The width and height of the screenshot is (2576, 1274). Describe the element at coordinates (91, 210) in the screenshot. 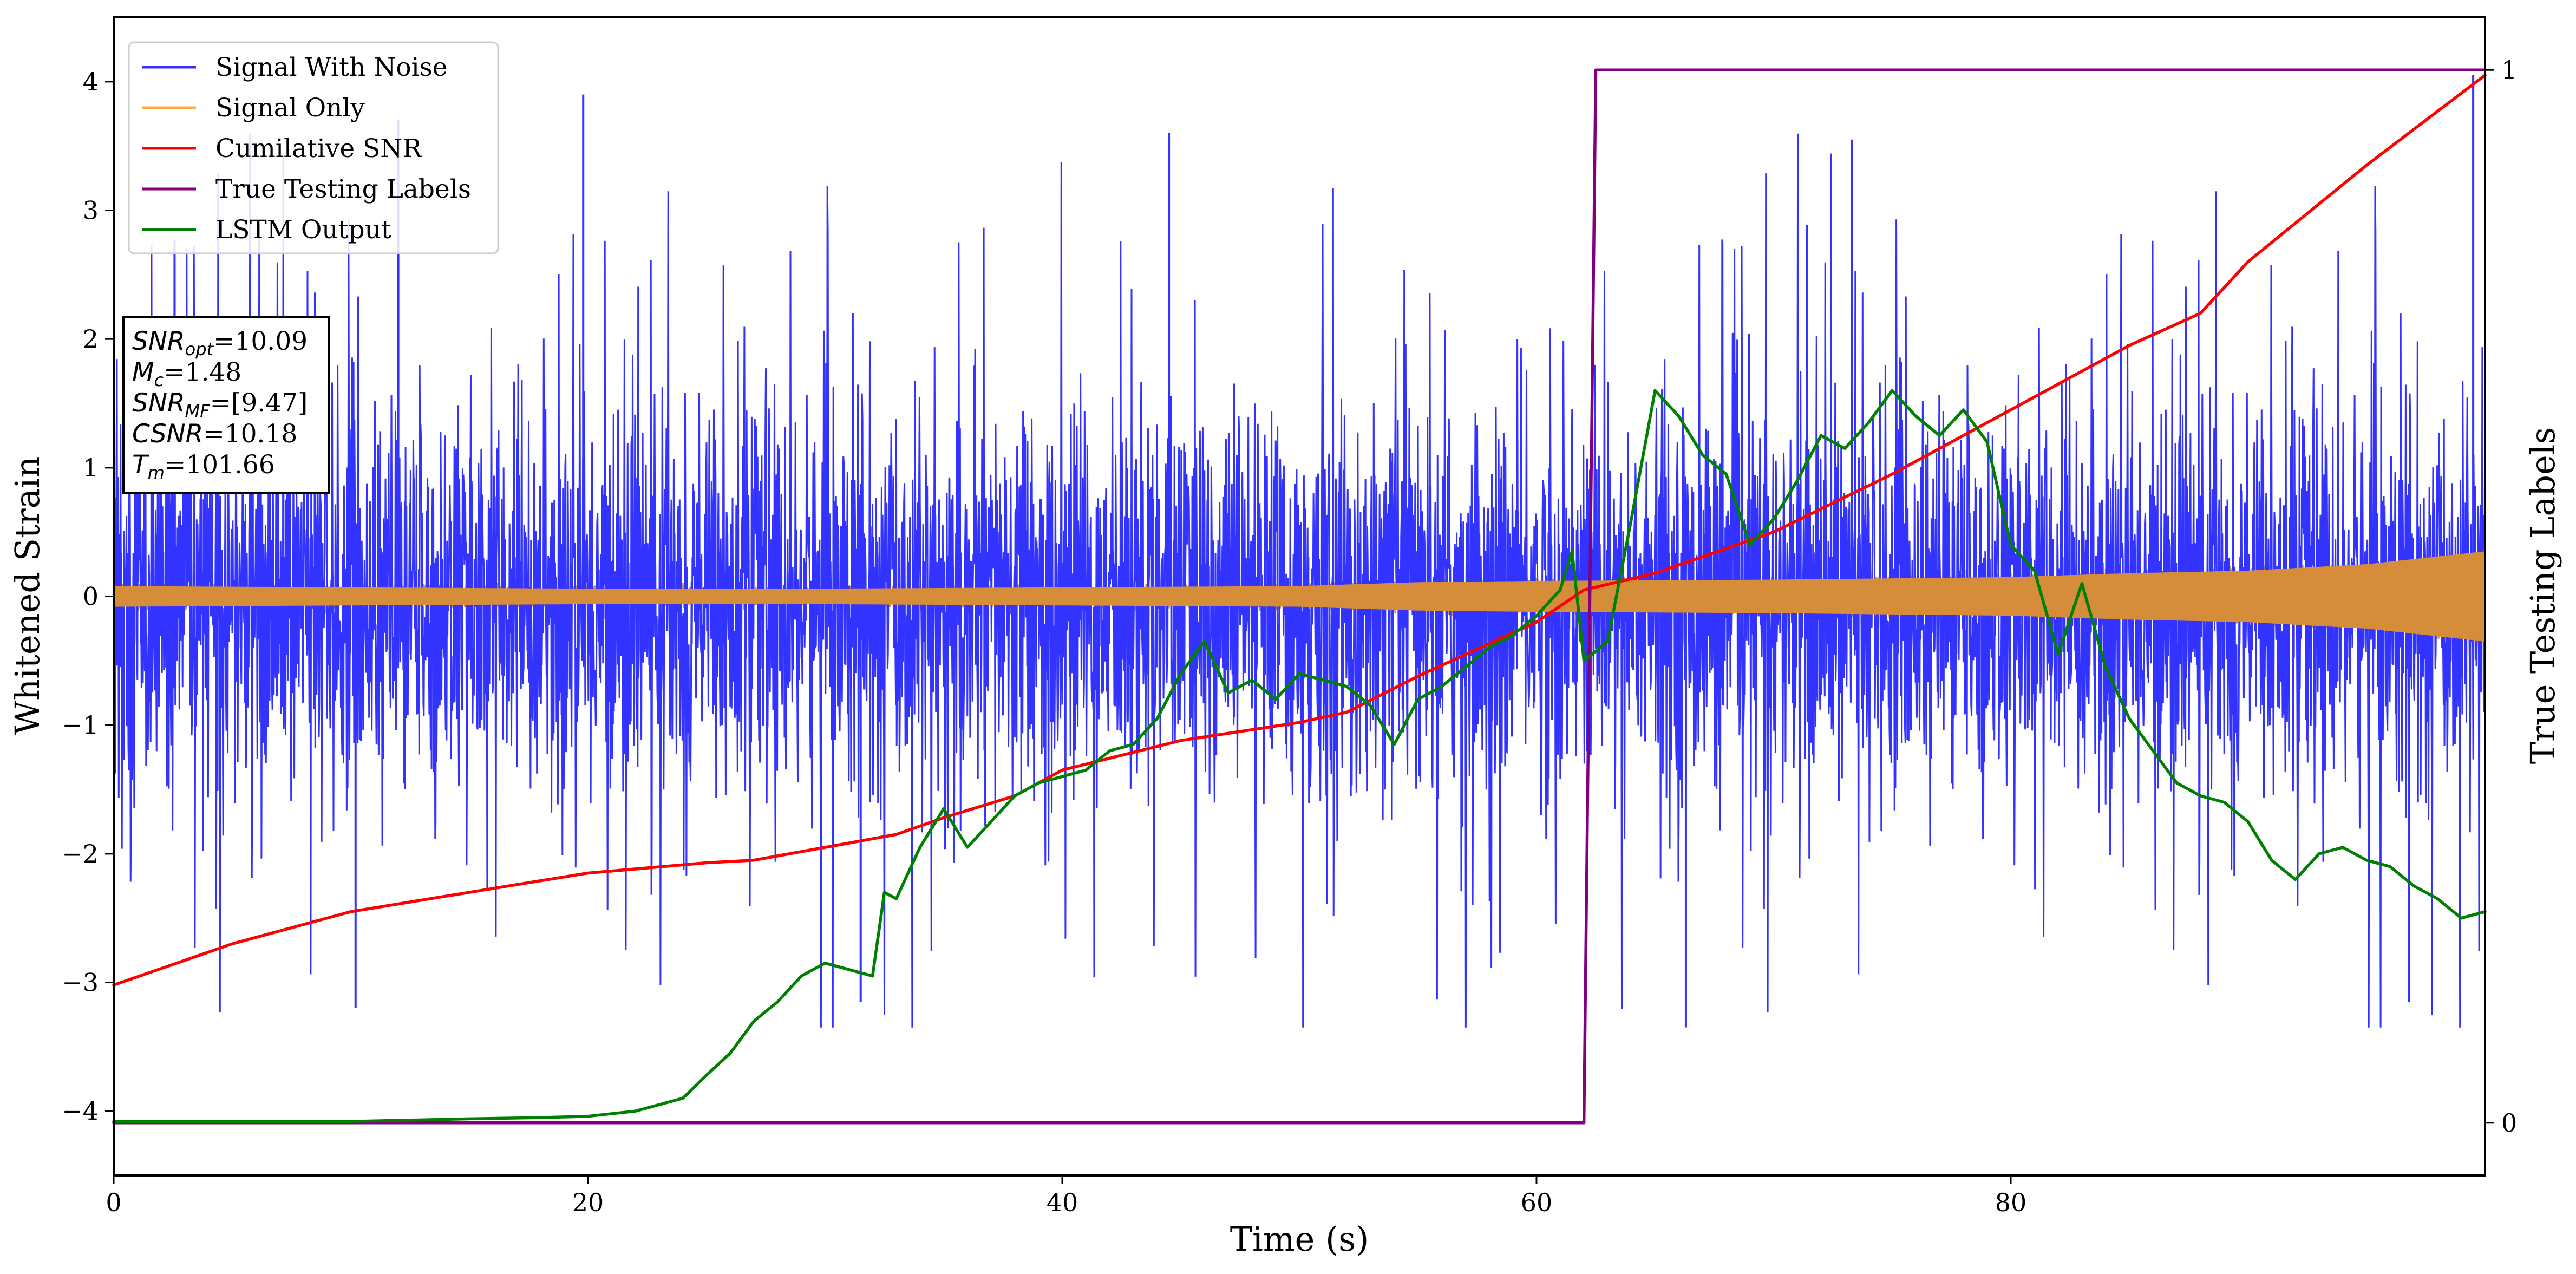

I see `y-tick-label: 3` at that location.